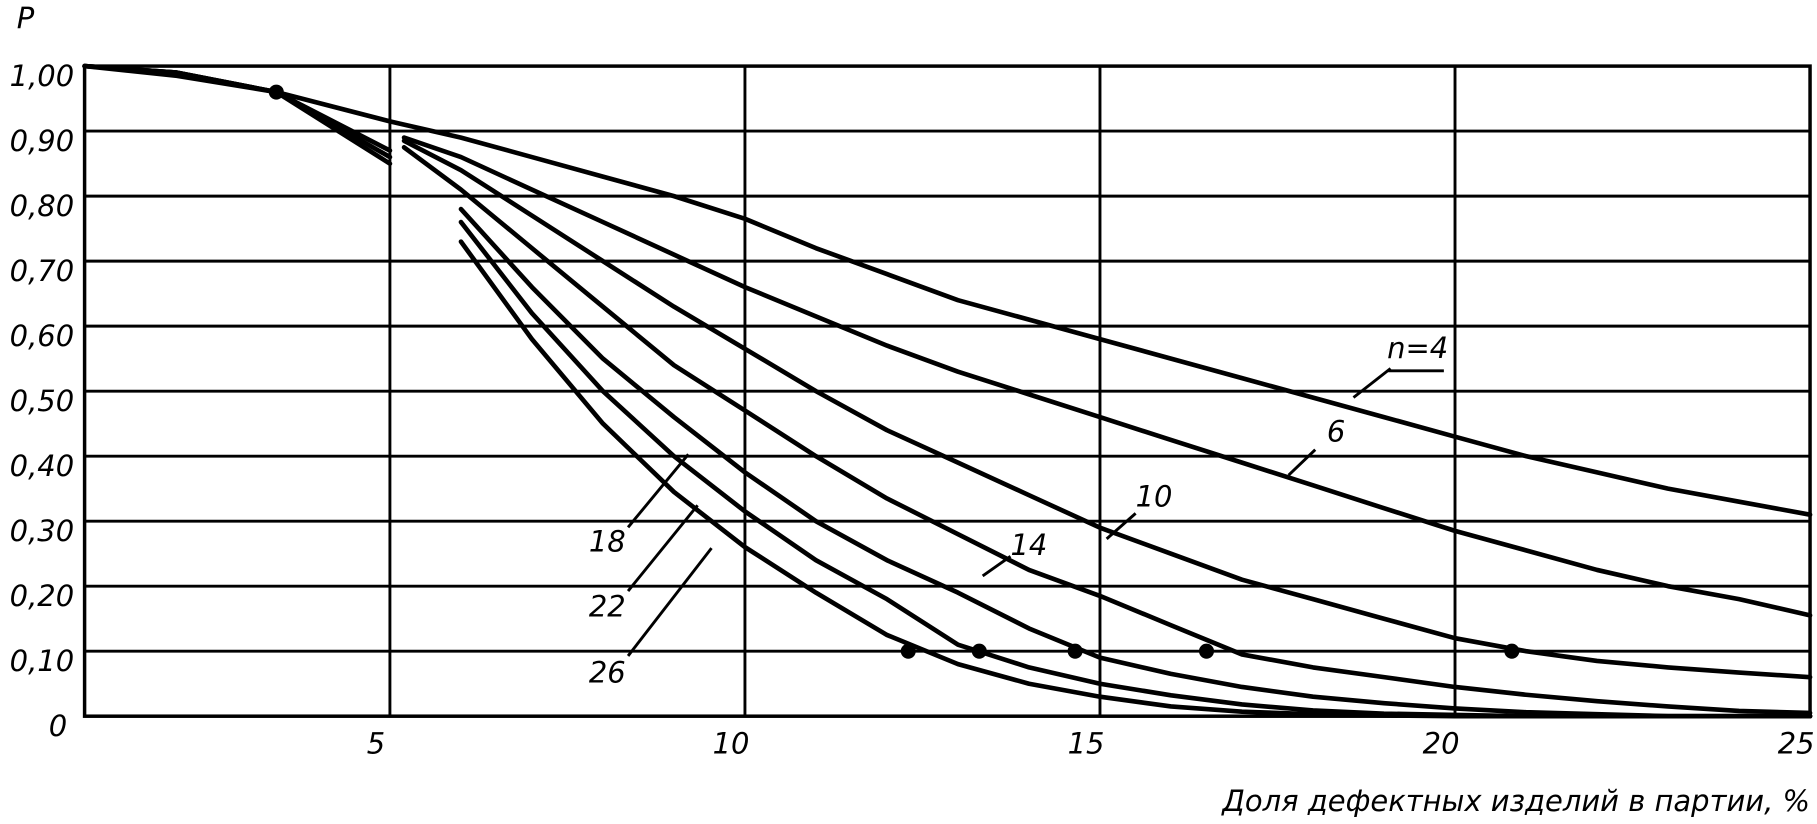 The height and width of the screenshot is (824, 1817). I want to click on y-tick-label: 0,40, so click(42, 466).